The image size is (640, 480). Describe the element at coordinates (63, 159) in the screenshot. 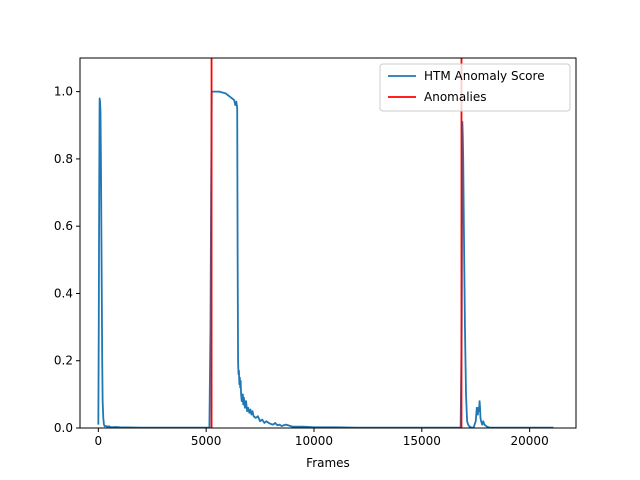

I see `y-tick-label: 0.8` at that location.